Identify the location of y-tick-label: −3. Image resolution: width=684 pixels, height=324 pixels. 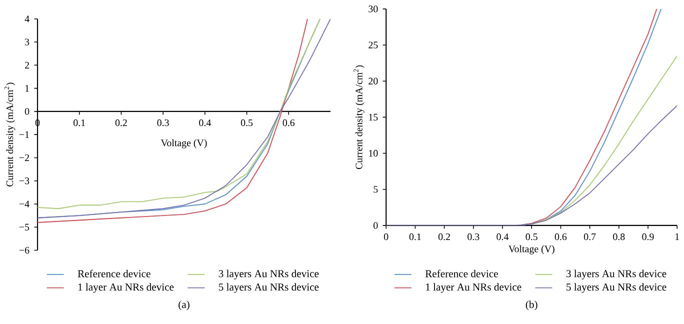
(24, 181).